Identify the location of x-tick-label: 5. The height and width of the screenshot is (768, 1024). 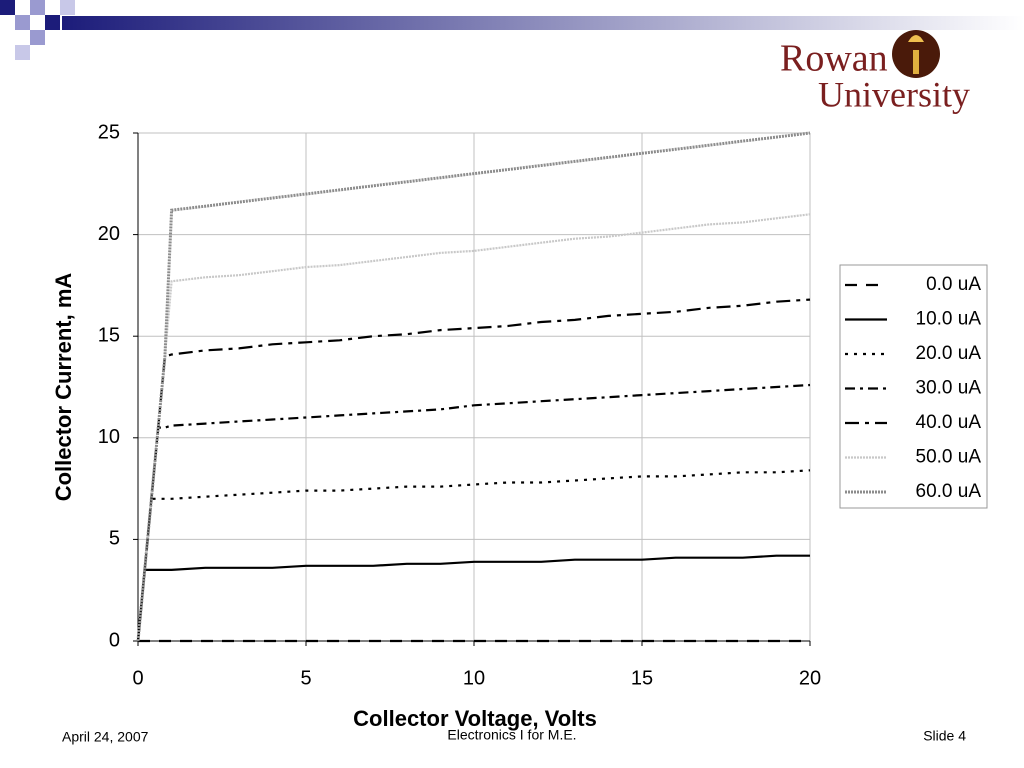
(305, 678).